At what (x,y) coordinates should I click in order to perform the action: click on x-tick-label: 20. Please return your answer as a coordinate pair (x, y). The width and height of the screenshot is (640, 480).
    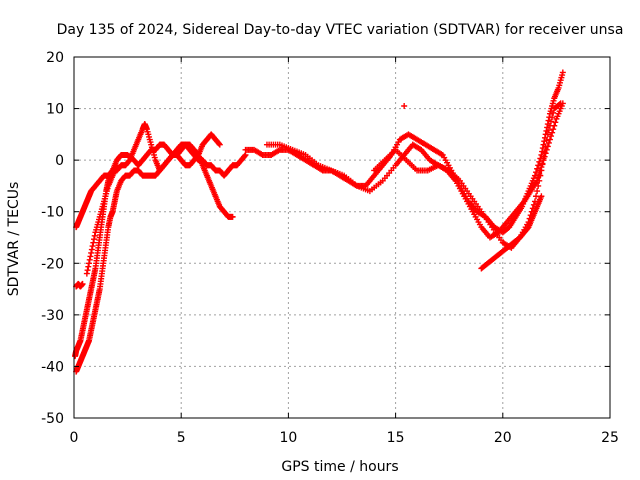
    Looking at the image, I should click on (503, 438).